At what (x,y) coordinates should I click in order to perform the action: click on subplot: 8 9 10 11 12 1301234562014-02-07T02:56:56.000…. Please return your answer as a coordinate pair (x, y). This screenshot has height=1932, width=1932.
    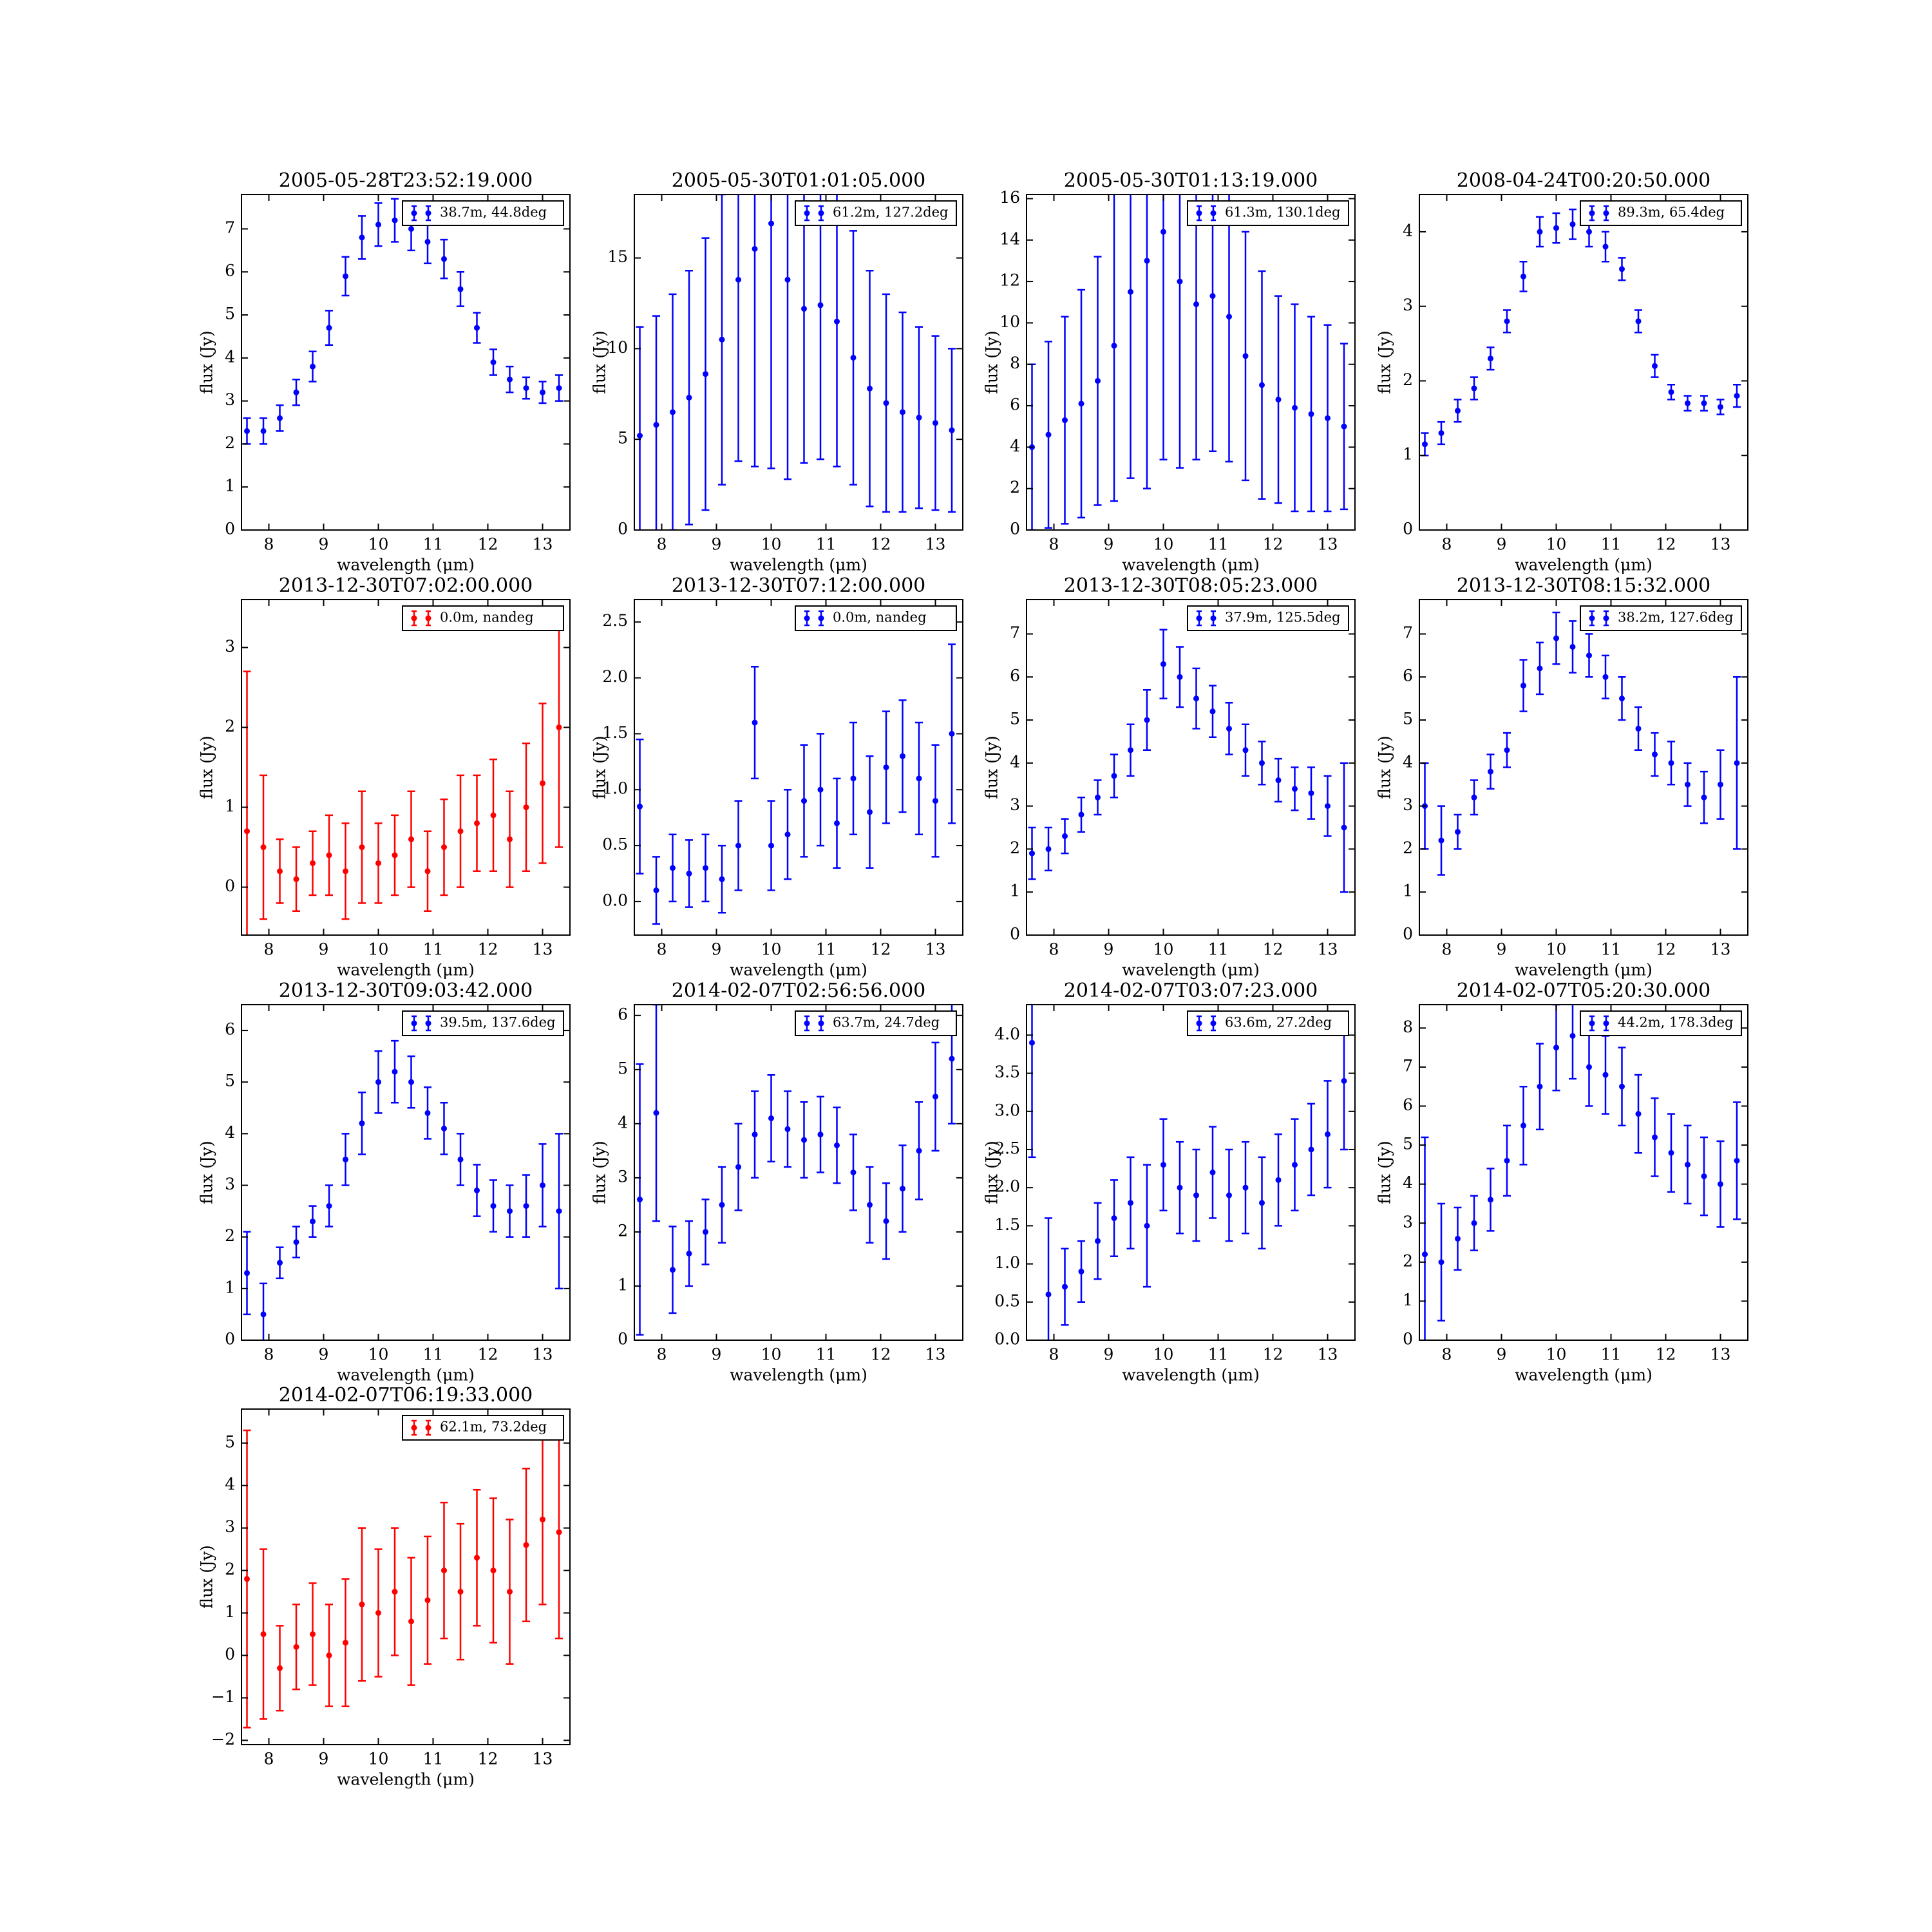
    Looking at the image, I should click on (777, 1182).